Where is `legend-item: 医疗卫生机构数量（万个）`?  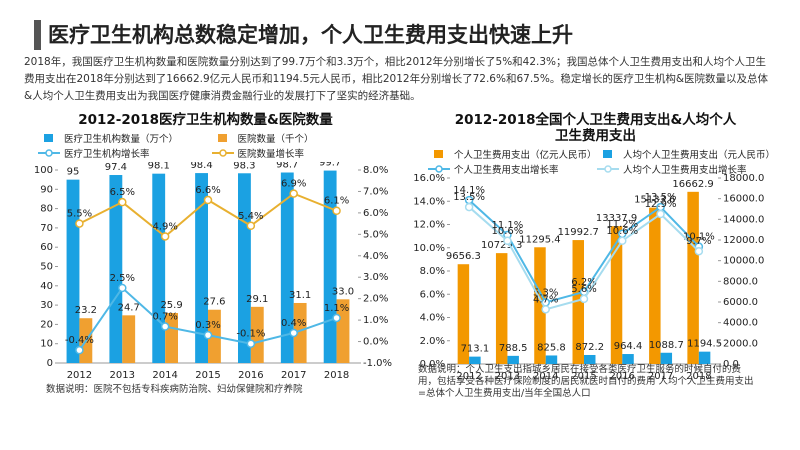
legend-item: 医疗卫生机构数量（万个） is located at coordinates (125, 138).